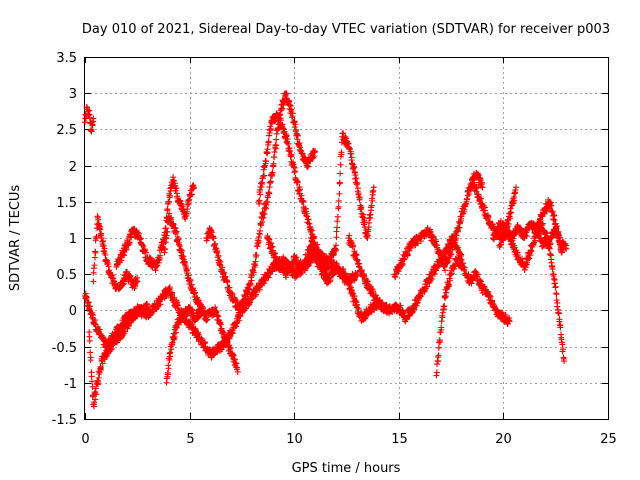  What do you see at coordinates (66, 203) in the screenshot?
I see `y-tick-label: 1.5` at bounding box center [66, 203].